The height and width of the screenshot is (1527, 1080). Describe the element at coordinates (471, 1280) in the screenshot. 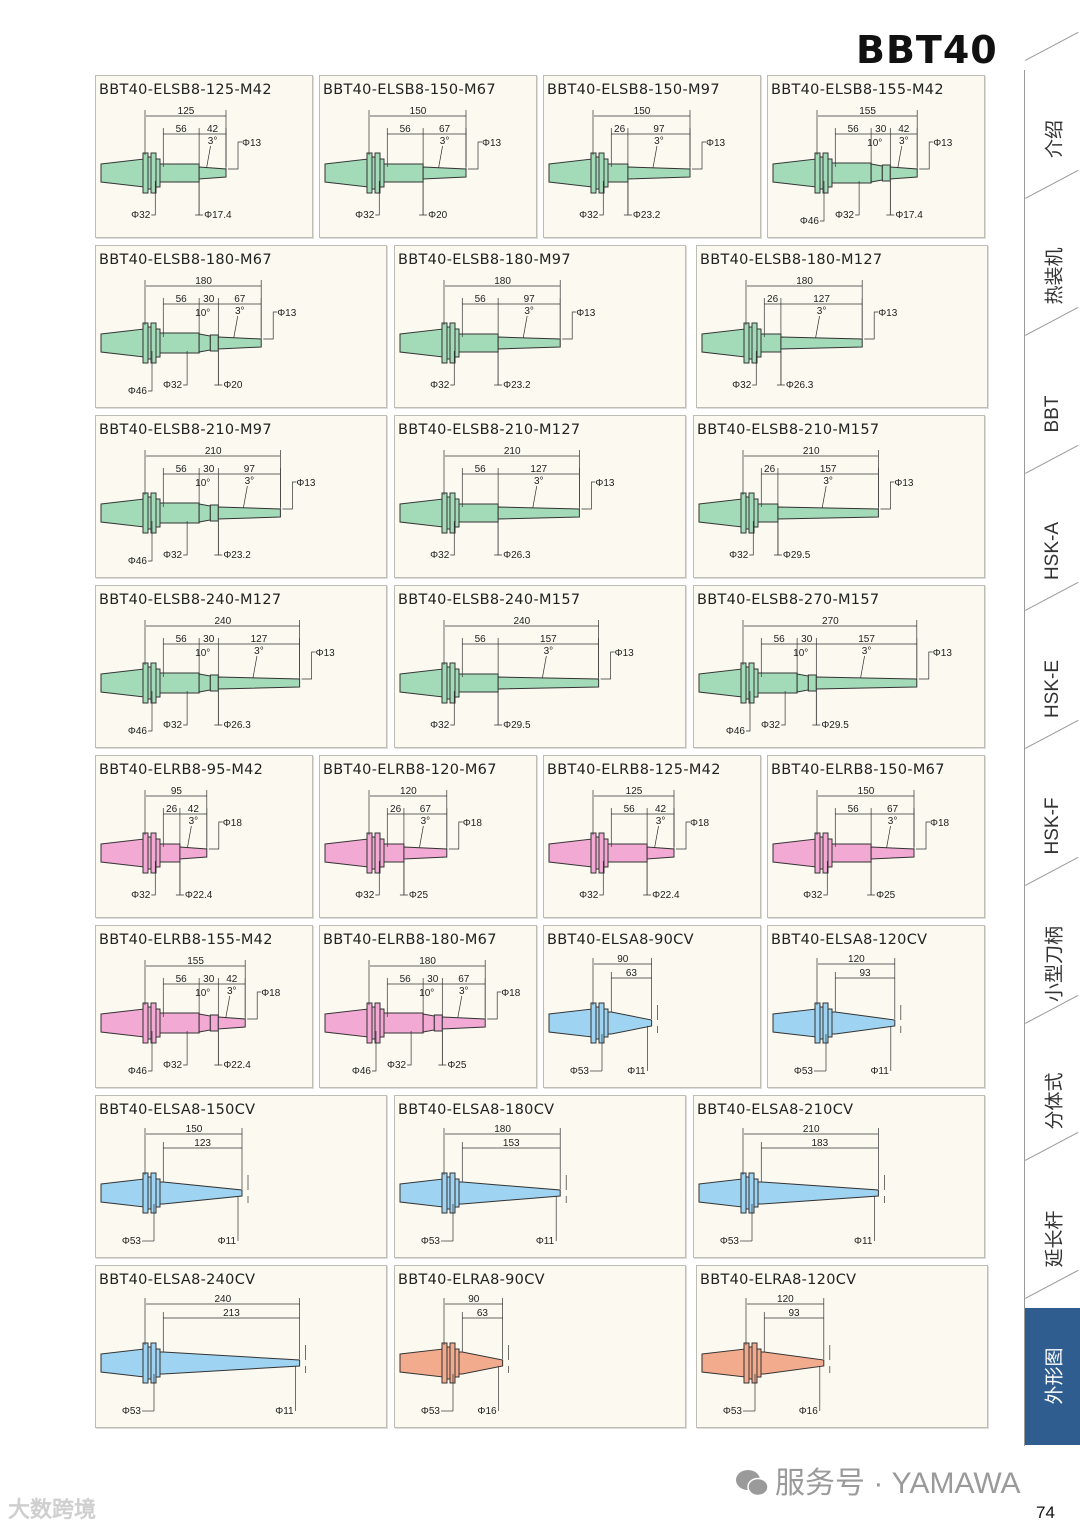

I see `product-code: BBT40-ELRA8-90CV` at that location.